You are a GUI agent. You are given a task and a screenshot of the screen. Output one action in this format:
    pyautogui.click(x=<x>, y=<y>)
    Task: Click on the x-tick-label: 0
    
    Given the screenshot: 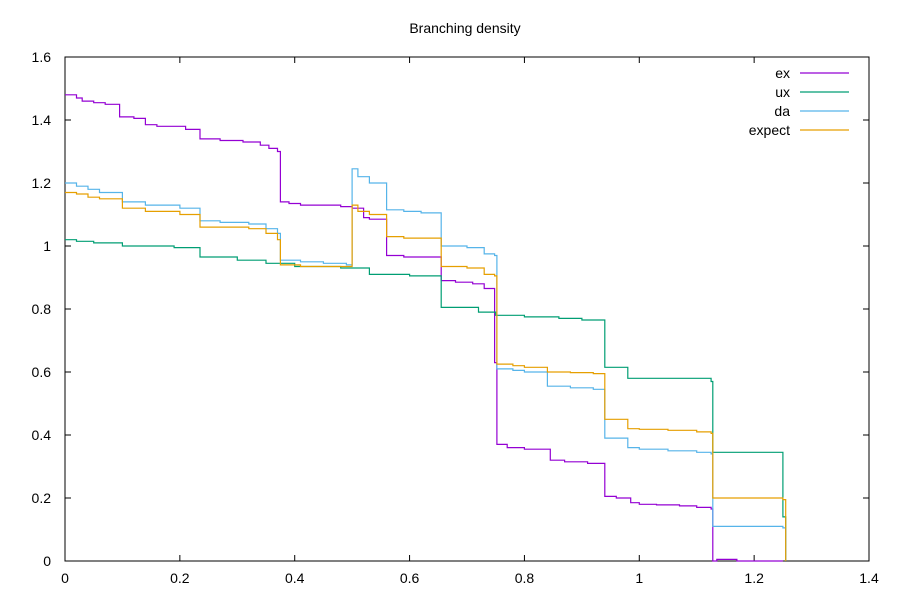 What is the action you would take?
    pyautogui.click(x=65, y=578)
    